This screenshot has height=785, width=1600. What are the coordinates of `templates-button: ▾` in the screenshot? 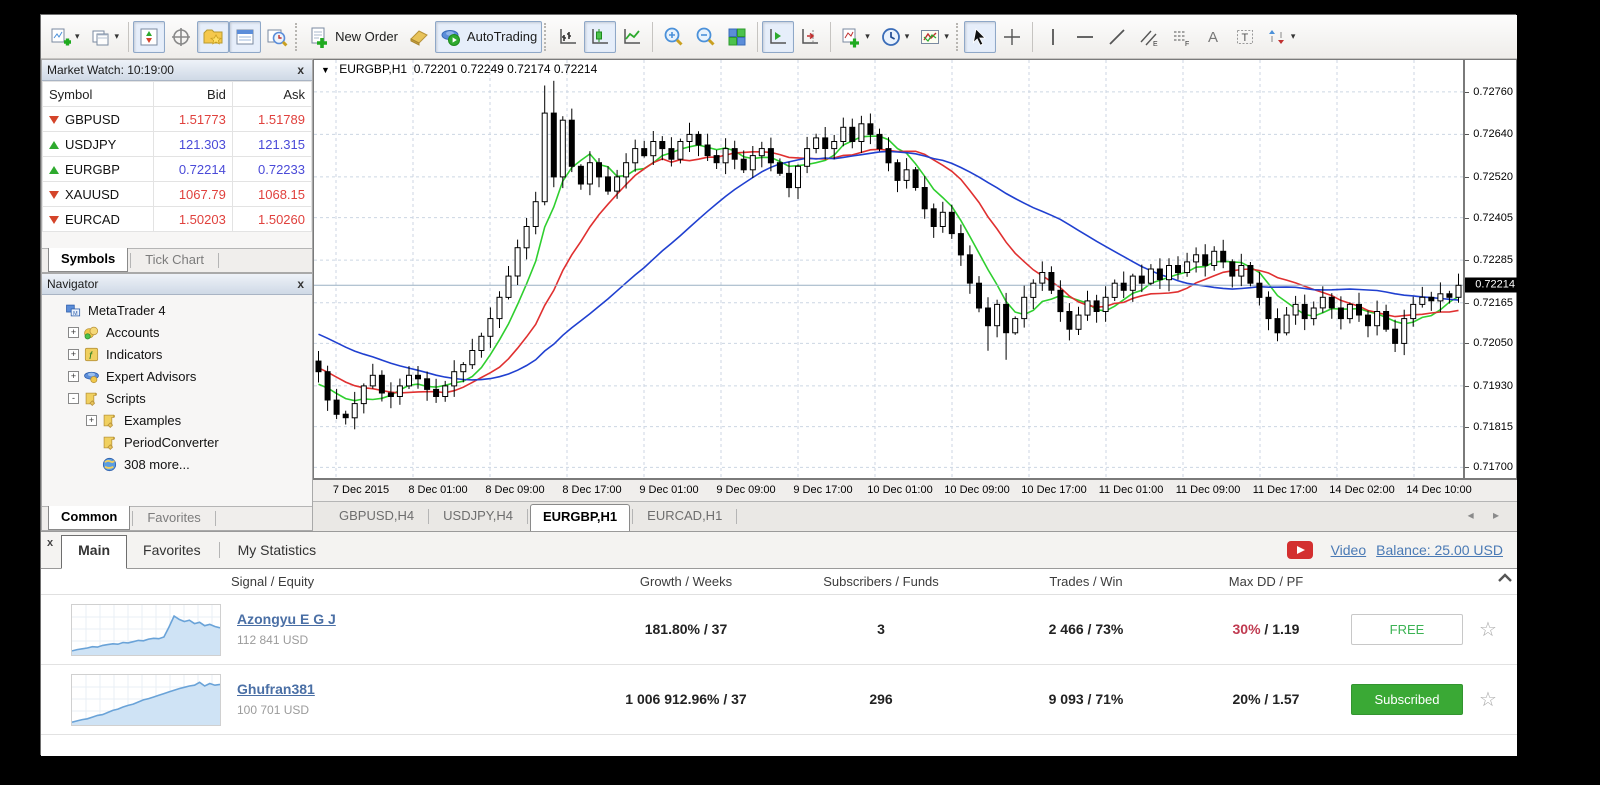 It's located at (934, 37).